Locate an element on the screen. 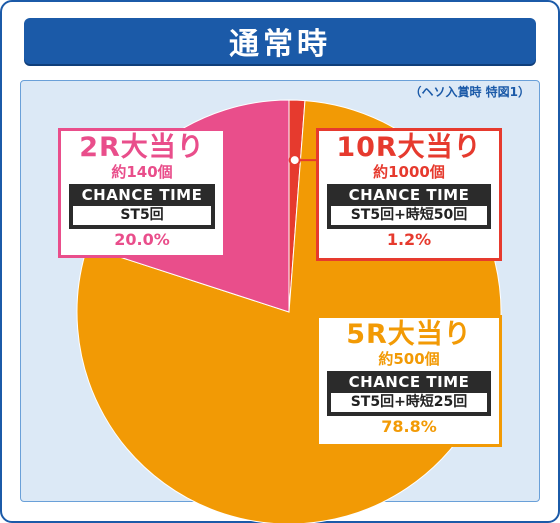 This screenshot has width=560, height=523. chance-time-detail: ST5回+時短25回 is located at coordinates (409, 402).